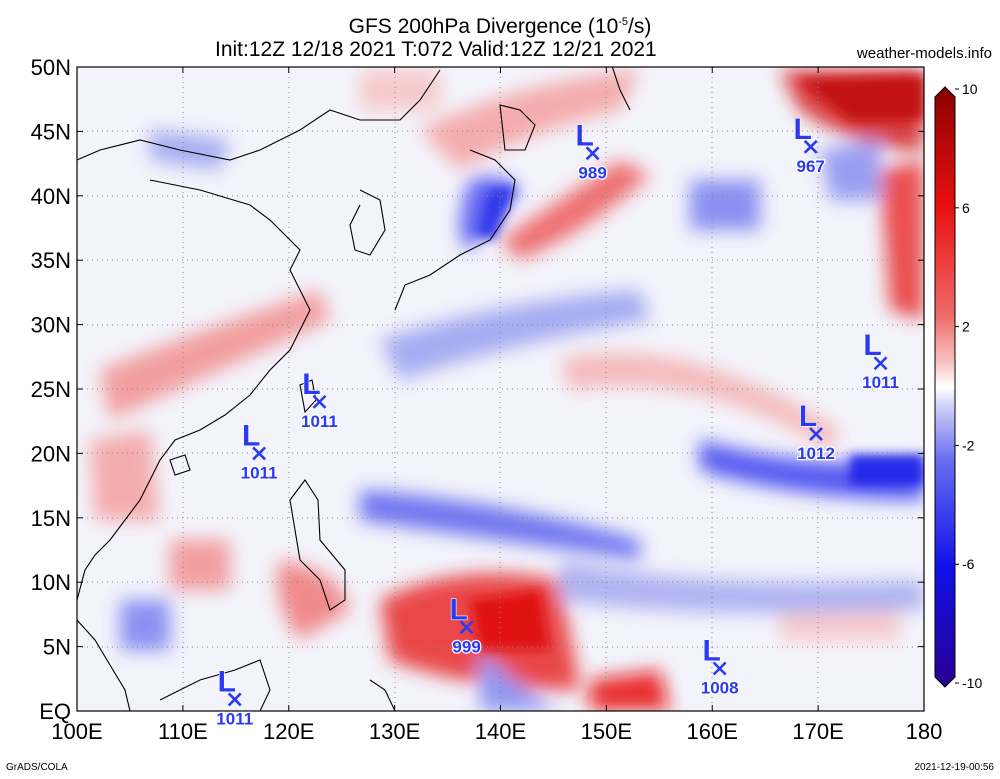 Image resolution: width=1000 pixels, height=779 pixels. I want to click on lat-label: 5N, so click(57, 647).